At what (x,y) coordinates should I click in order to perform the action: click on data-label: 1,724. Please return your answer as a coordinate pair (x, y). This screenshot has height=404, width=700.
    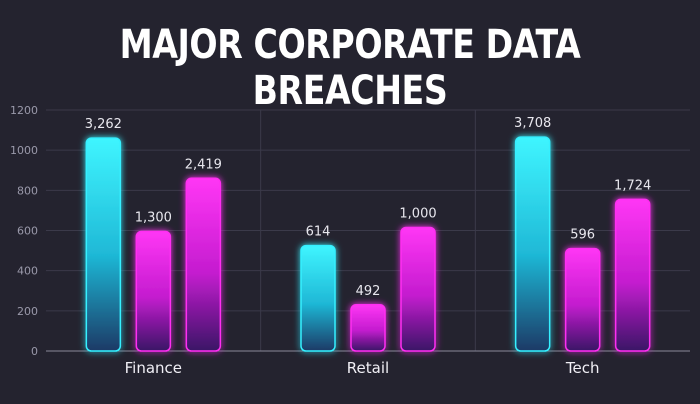
    Looking at the image, I should click on (632, 185).